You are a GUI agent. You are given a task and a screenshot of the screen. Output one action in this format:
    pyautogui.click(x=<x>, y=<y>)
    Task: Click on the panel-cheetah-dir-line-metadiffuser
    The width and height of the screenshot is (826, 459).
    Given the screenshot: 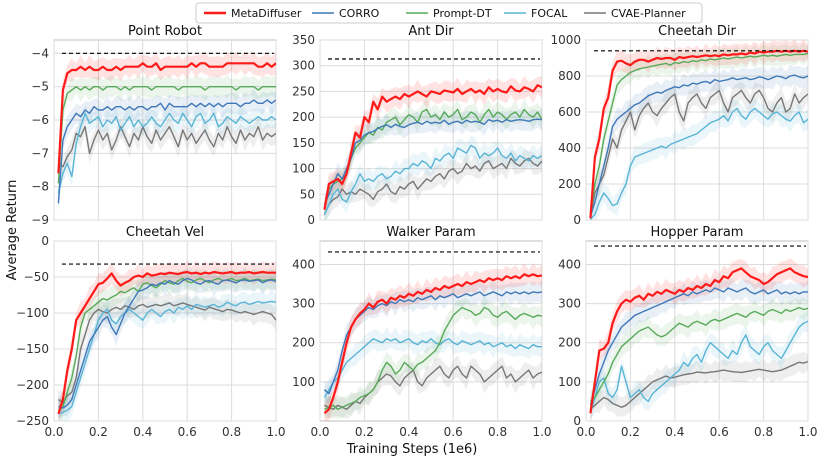 What is the action you would take?
    pyautogui.click(x=698, y=134)
    